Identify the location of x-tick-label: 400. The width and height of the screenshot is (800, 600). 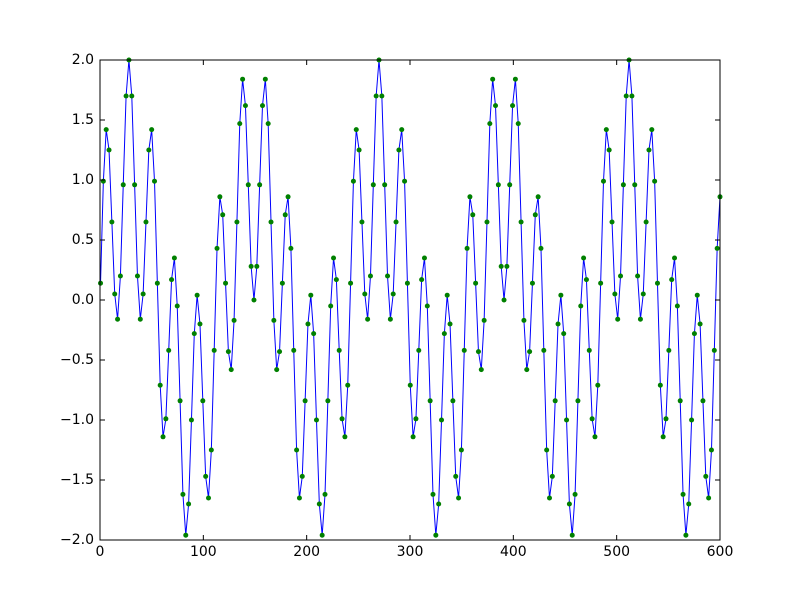
(513, 552).